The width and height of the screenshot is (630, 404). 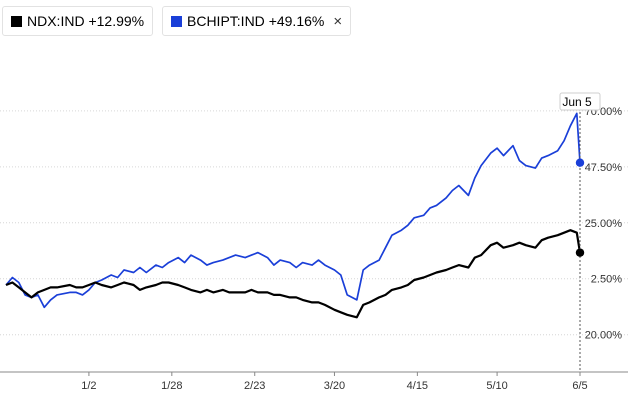 I want to click on hover-date-badge, so click(x=580, y=101).